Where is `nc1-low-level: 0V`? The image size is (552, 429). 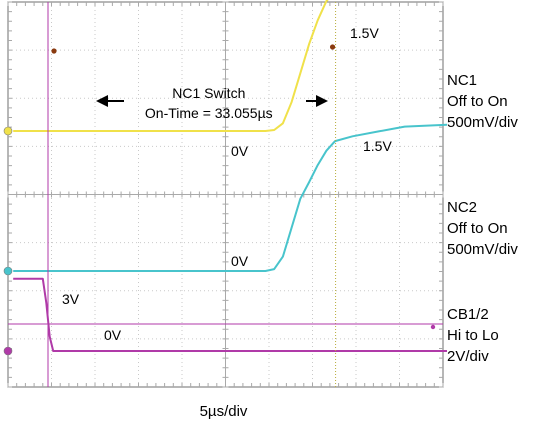
nc1-low-level: 0V is located at coordinates (240, 151).